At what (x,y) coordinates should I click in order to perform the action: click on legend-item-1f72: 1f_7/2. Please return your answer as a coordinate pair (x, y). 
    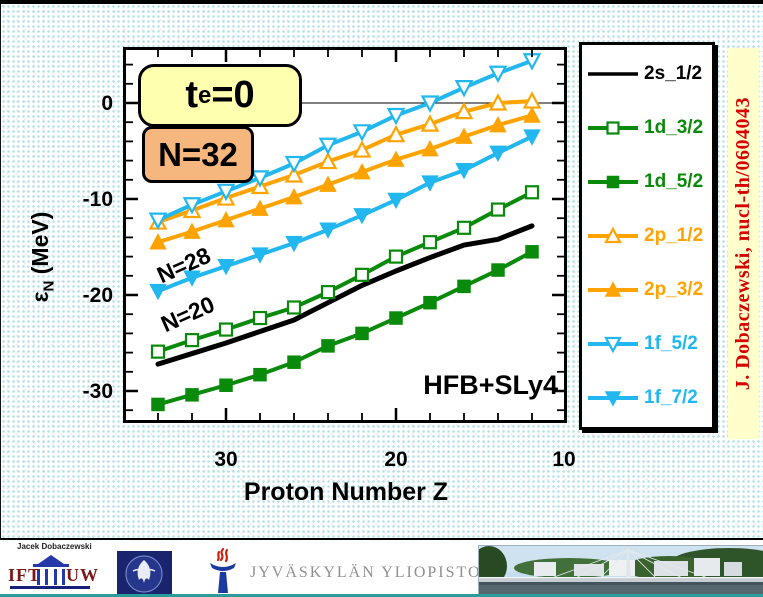
    Looking at the image, I should click on (649, 398).